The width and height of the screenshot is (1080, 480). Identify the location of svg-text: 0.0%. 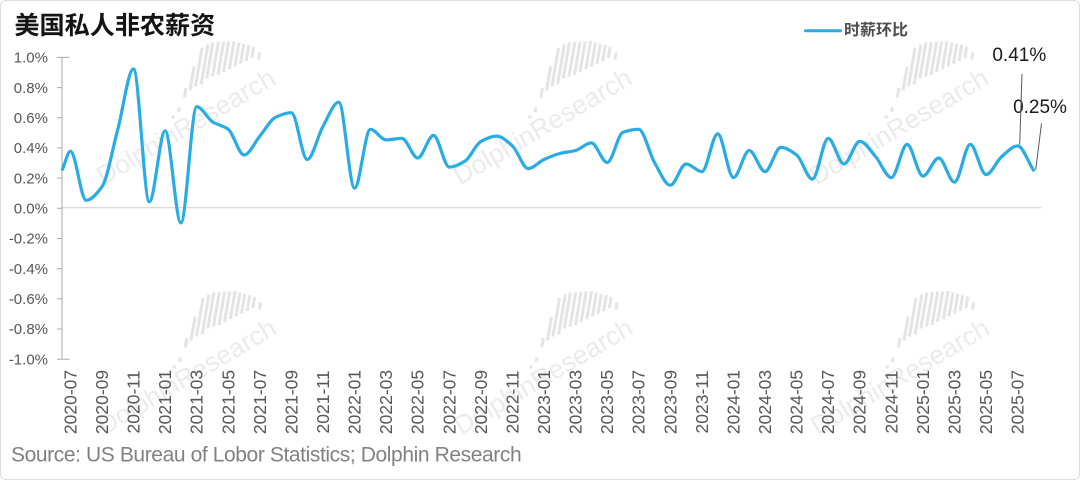
(31, 209).